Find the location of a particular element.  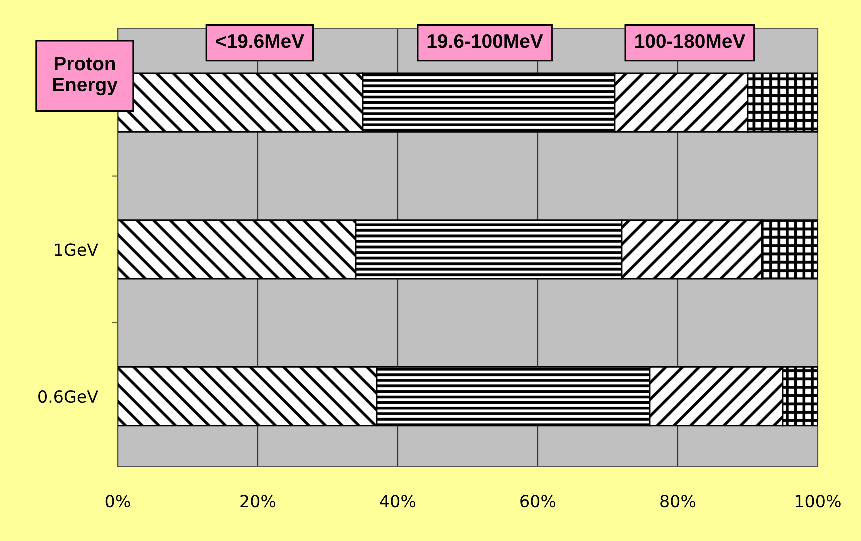

x-tick-label: 20% is located at coordinates (258, 501).